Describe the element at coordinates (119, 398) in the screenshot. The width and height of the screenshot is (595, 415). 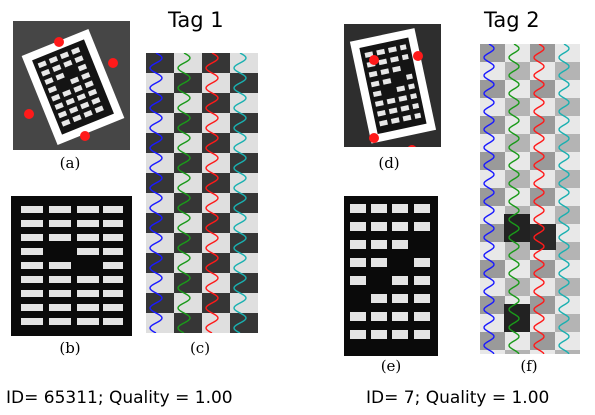
I see `tag1-id-quality: ID= 65311; Quality = 1.00` at that location.